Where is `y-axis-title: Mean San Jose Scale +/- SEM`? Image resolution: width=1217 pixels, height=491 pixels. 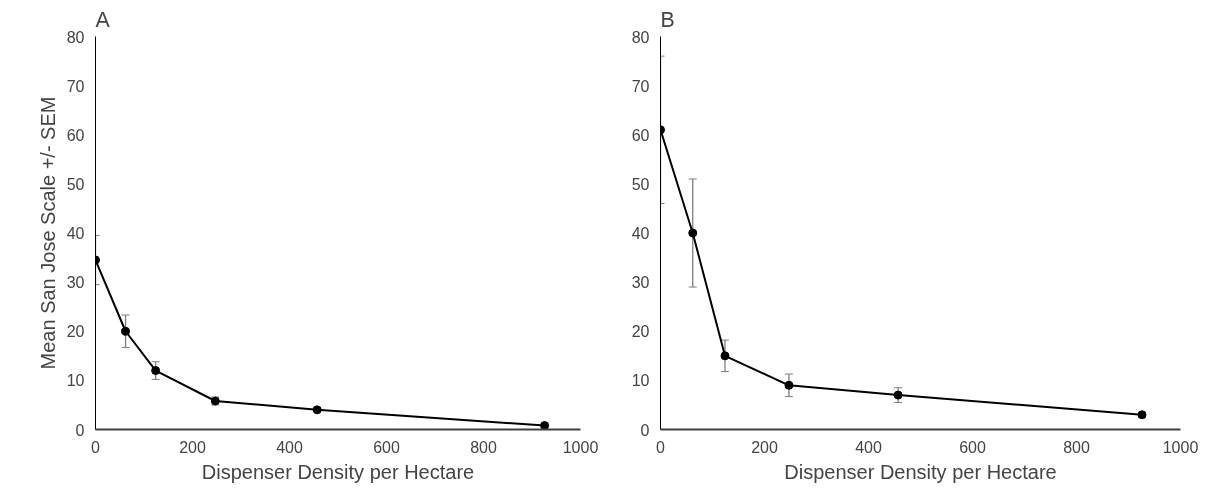
y-axis-title: Mean San Jose Scale +/- SEM is located at coordinates (47, 233).